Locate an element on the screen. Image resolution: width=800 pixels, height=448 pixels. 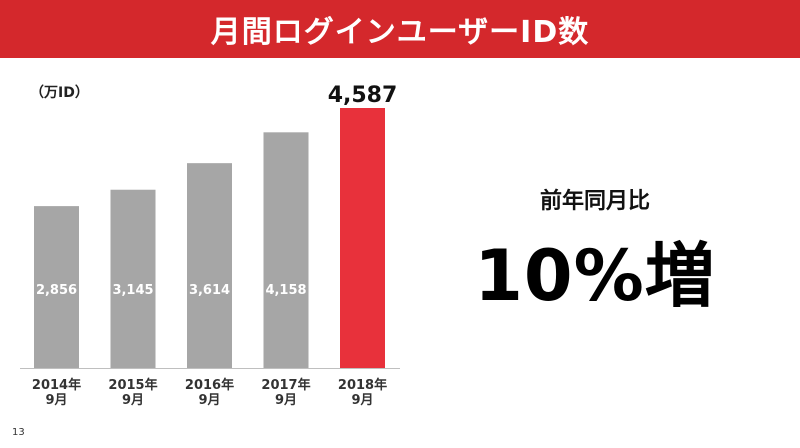
bar-value-label-1: 2,856 is located at coordinates (56, 290).